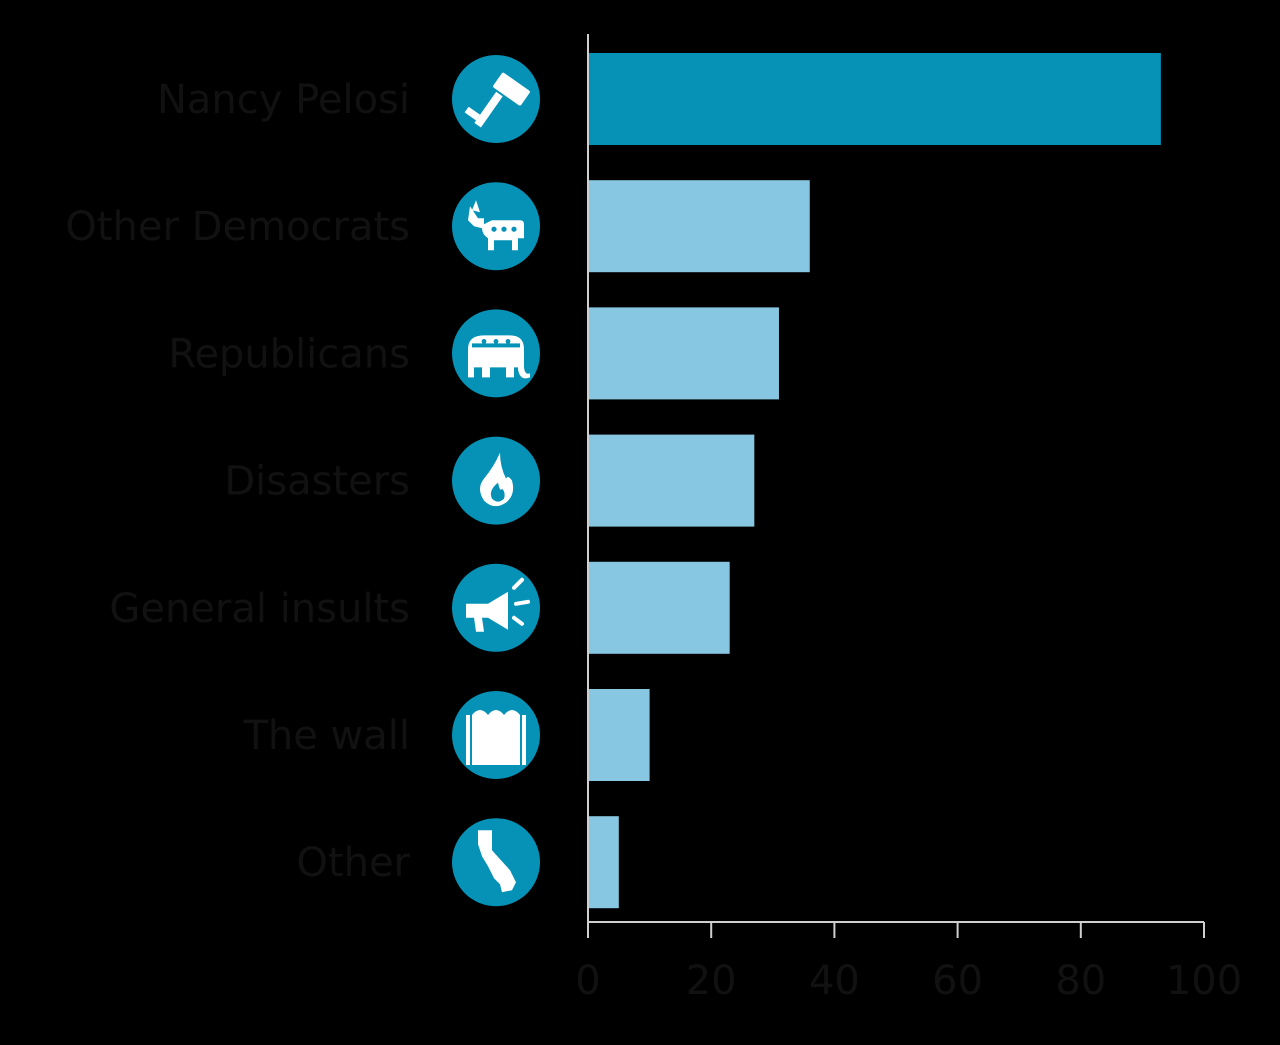 The width and height of the screenshot is (1280, 1045). What do you see at coordinates (1080, 981) in the screenshot?
I see `x-tick-label: 80` at bounding box center [1080, 981].